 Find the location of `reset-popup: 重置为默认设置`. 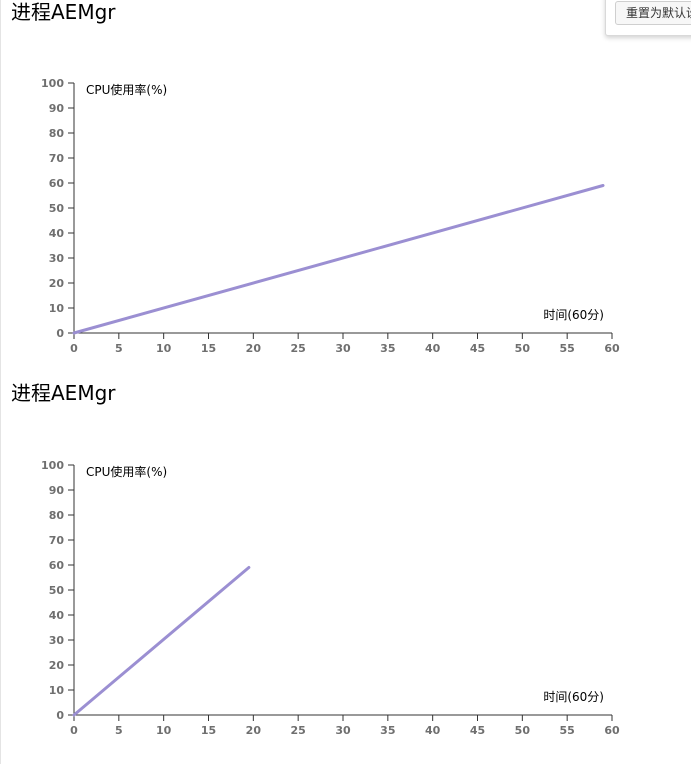

reset-popup: 重置为默认设置 is located at coordinates (648, 18).